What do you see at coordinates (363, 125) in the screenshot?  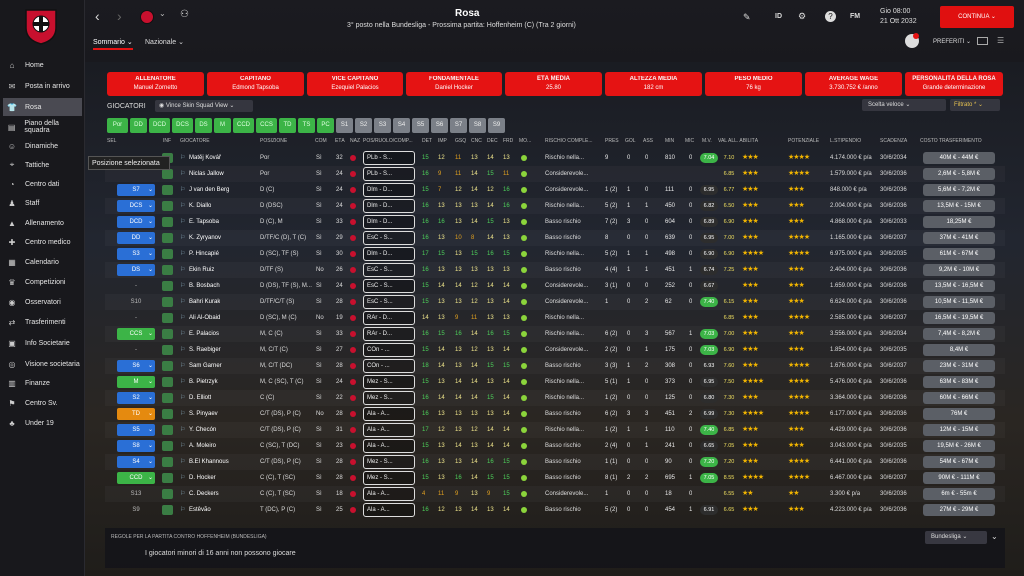 I see `position-filter-s2: S2` at bounding box center [363, 125].